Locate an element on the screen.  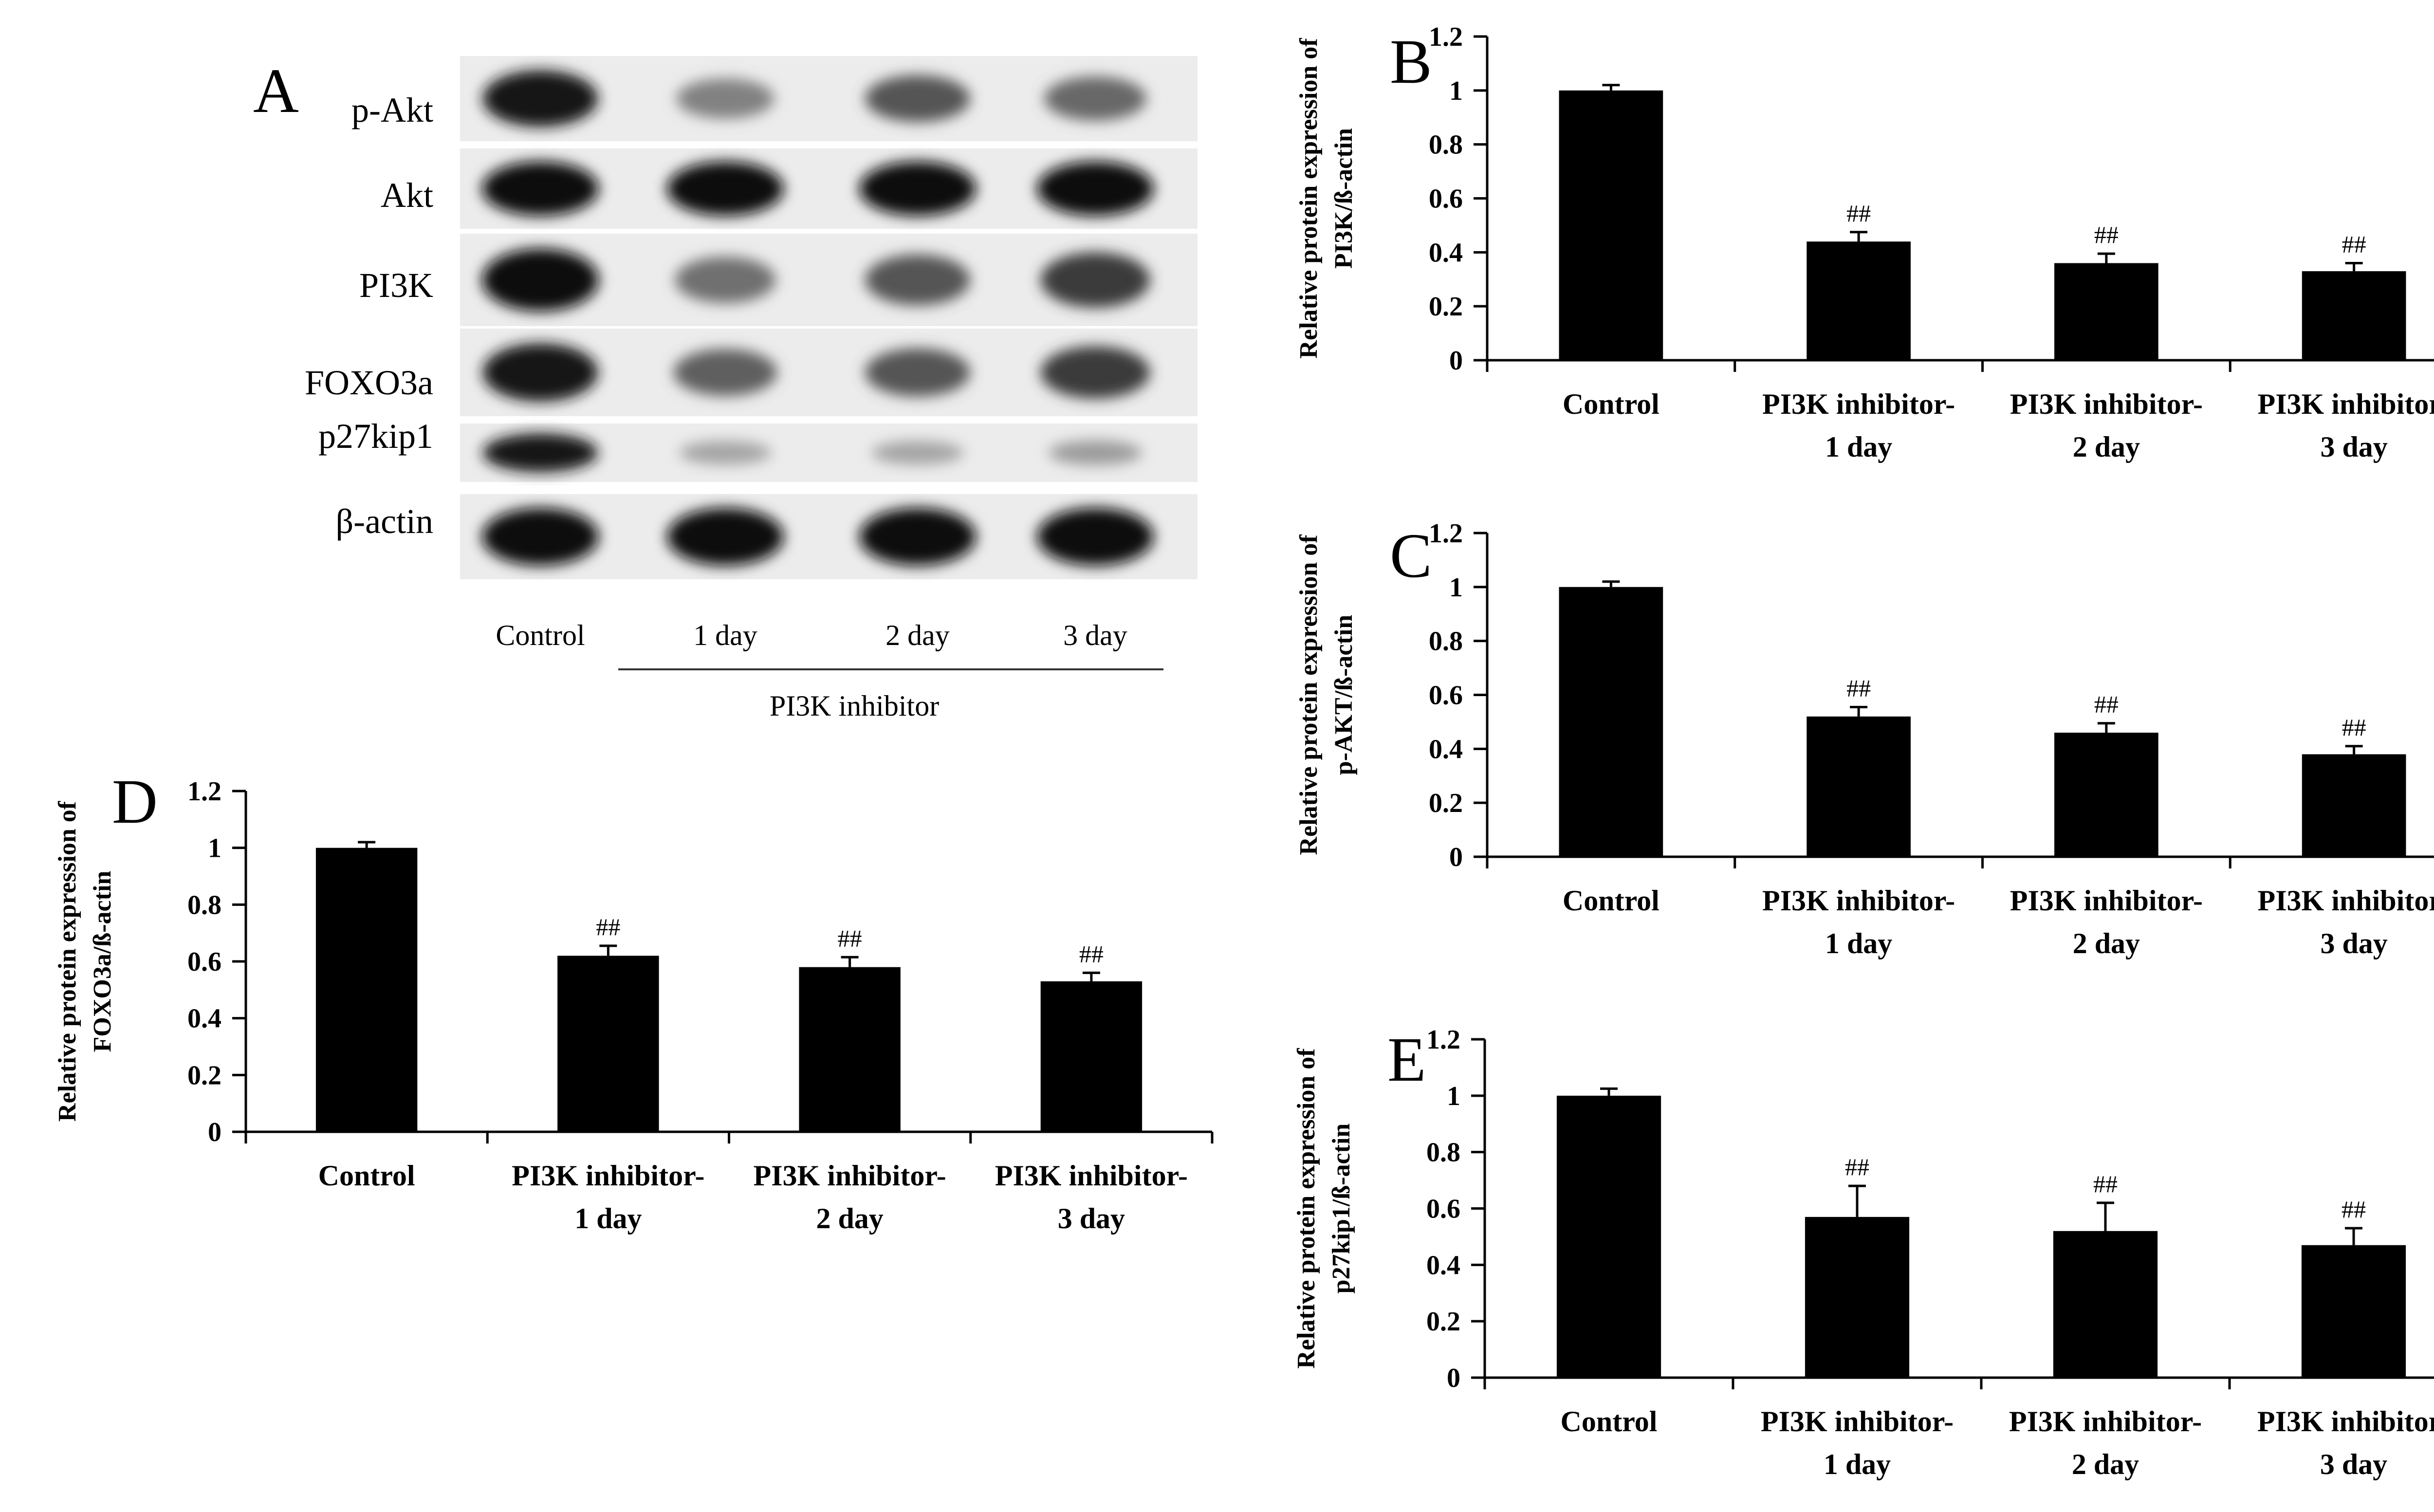
panel-label-a: A is located at coordinates (276, 91).